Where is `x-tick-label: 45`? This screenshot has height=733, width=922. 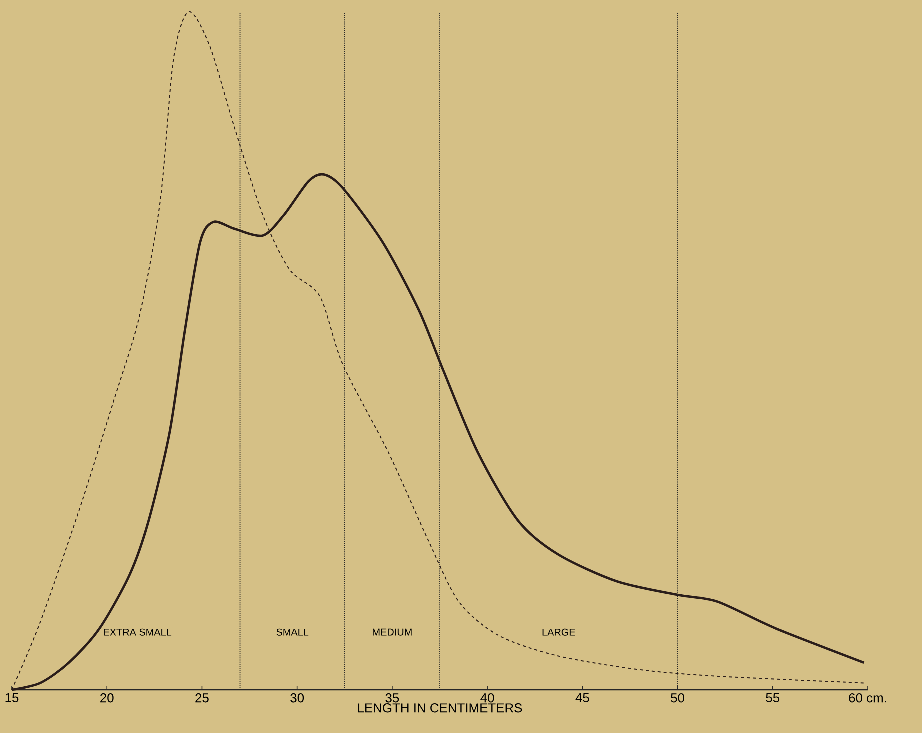
x-tick-label: 45 is located at coordinates (583, 698).